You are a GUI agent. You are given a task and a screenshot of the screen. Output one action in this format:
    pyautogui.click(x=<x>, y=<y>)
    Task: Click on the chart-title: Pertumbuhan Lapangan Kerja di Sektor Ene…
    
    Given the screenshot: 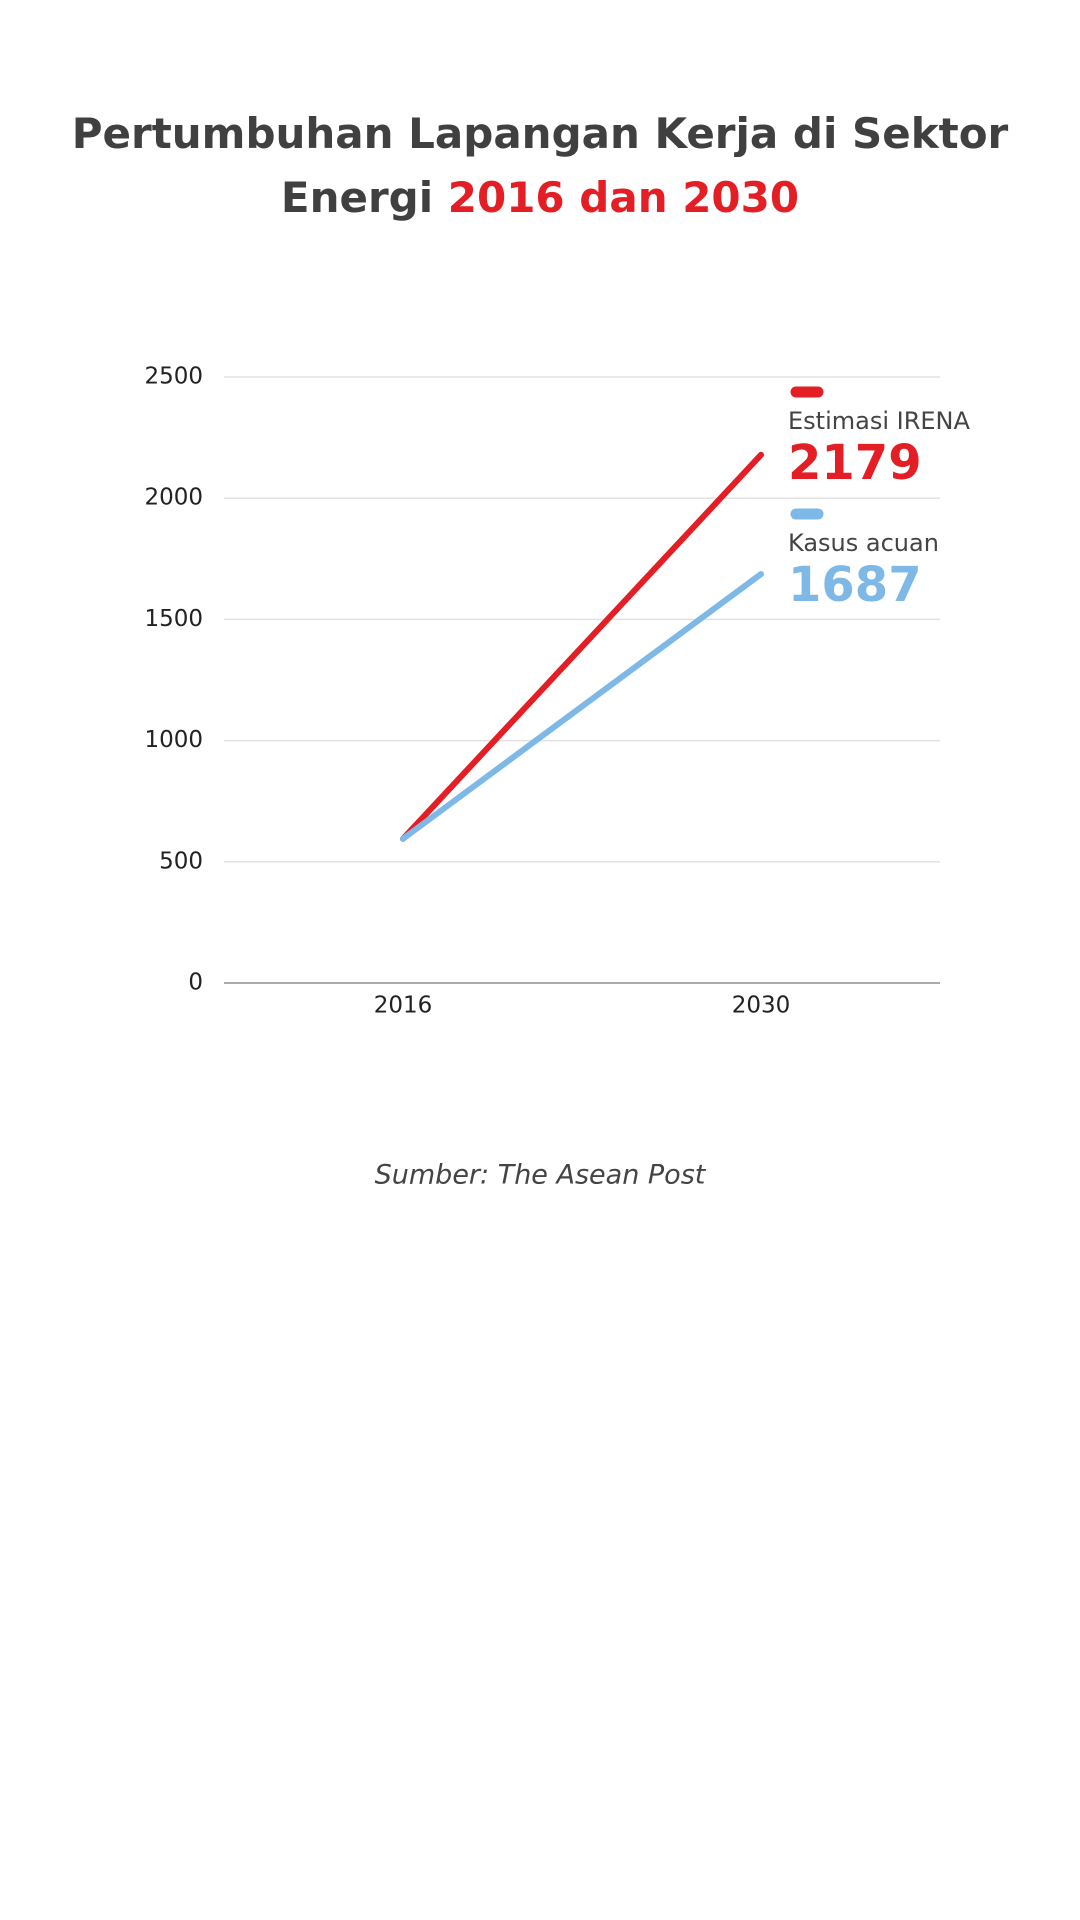 What is the action you would take?
    pyautogui.click(x=540, y=166)
    